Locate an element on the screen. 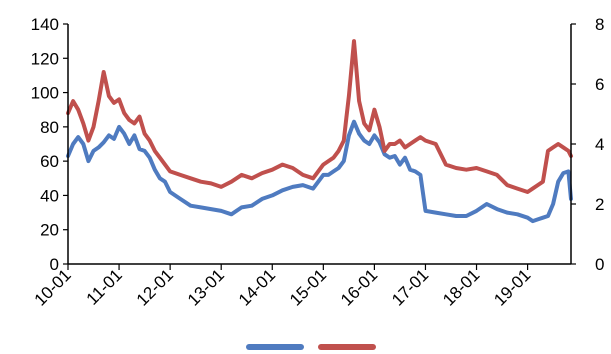 Image resolution: width=611 pixels, height=354 pixels. right-tick-label: 2 is located at coordinates (599, 204).